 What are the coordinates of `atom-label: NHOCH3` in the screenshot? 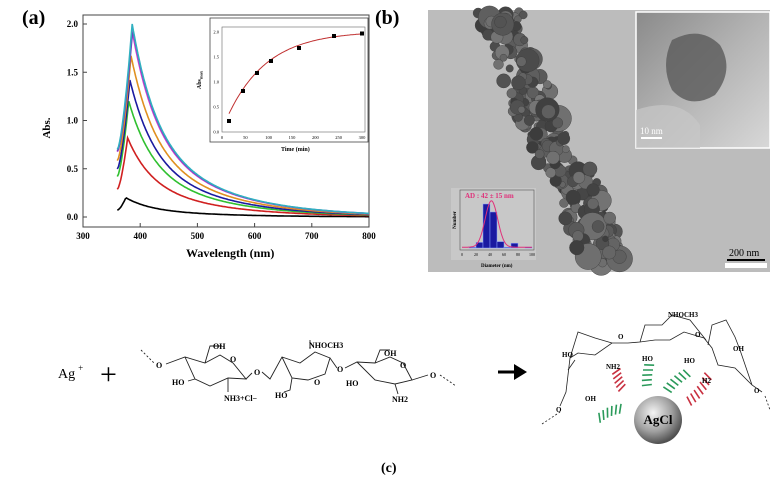 It's located at (683, 315).